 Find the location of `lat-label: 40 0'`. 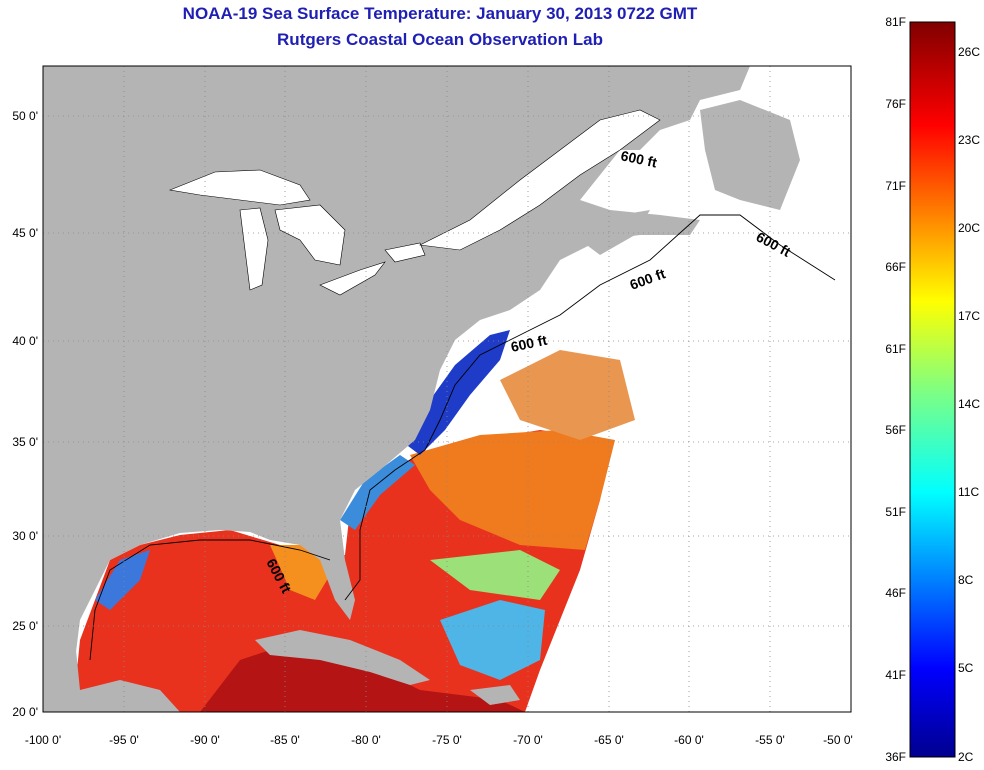

lat-label: 40 0' is located at coordinates (25, 341).